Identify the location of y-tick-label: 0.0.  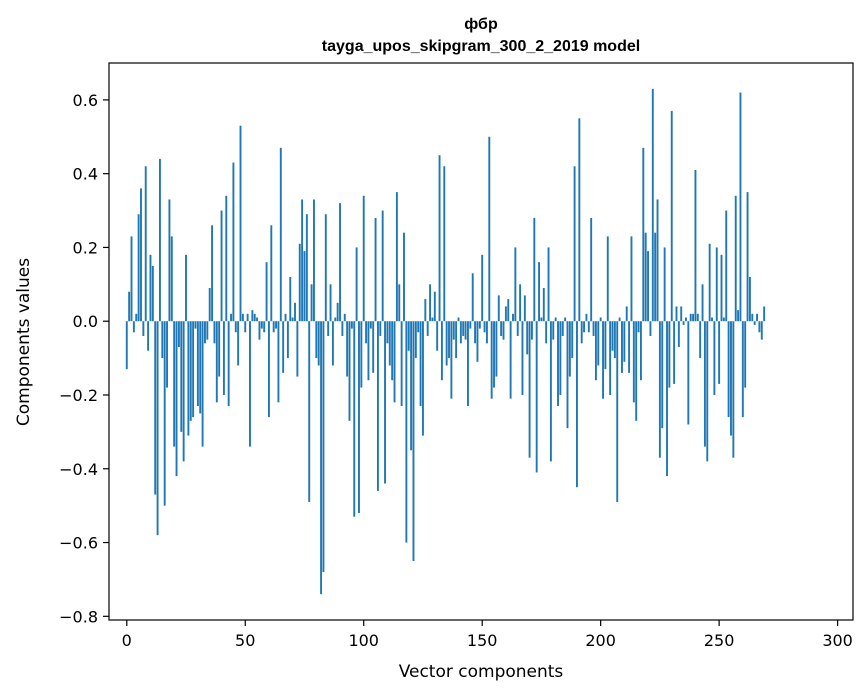
(85, 321).